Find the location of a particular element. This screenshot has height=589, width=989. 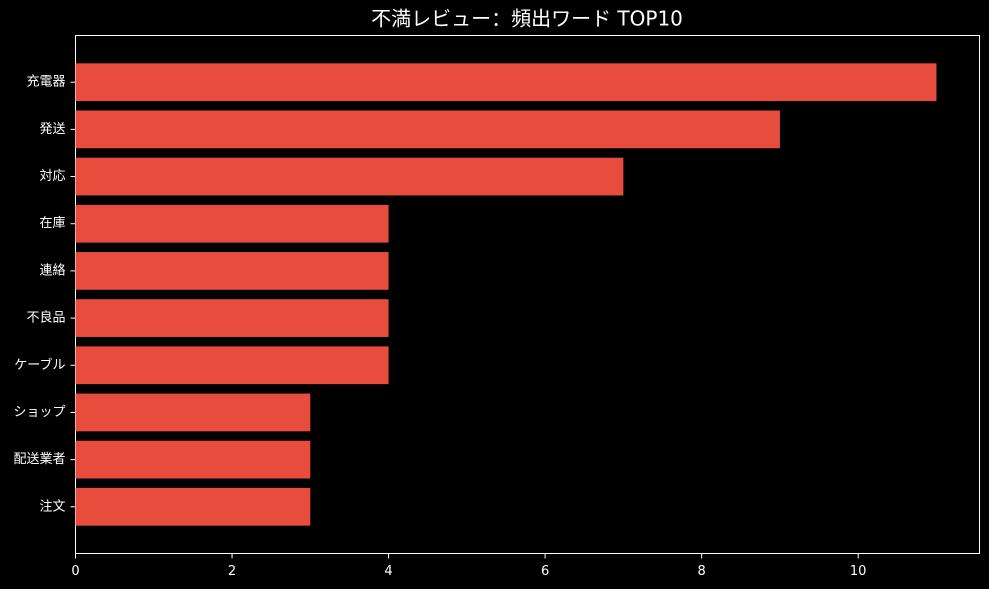

x-tick-label: 2 is located at coordinates (232, 571).